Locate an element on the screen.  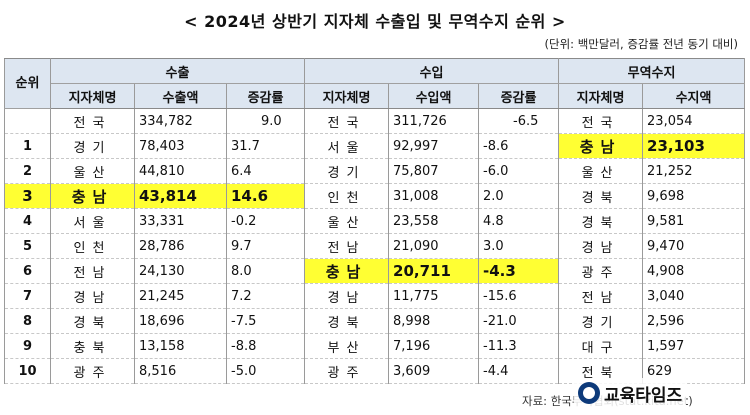
export-region-cell: 광주 is located at coordinates (92, 371).